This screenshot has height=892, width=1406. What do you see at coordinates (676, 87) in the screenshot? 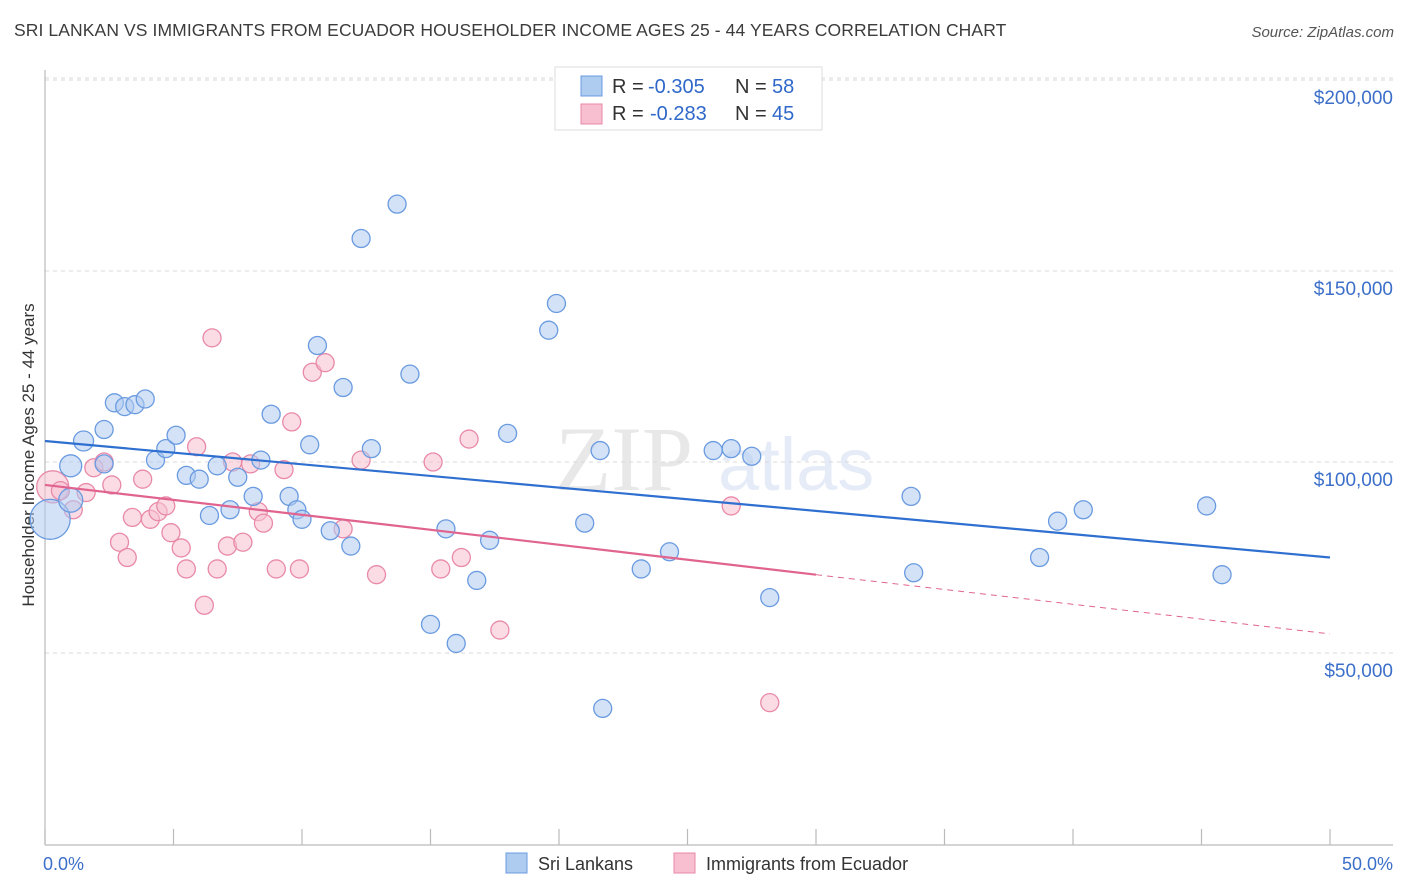
I see `legend-r-value-blue: -0.305` at bounding box center [676, 87].